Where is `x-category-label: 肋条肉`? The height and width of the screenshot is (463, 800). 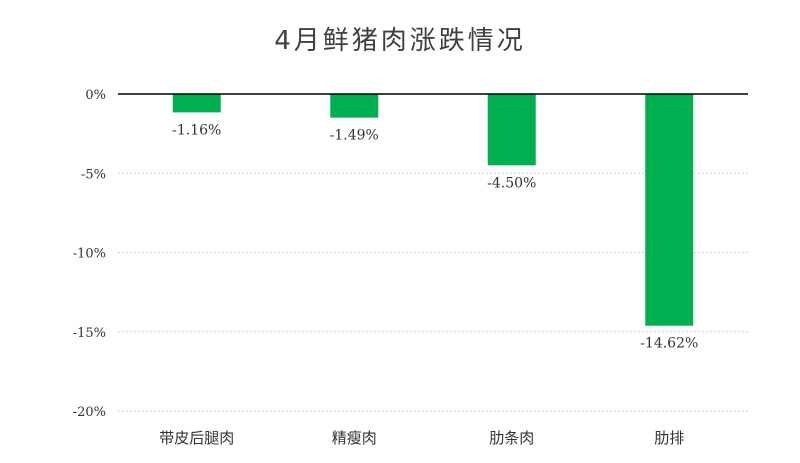 x-category-label: 肋条肉 is located at coordinates (511, 438).